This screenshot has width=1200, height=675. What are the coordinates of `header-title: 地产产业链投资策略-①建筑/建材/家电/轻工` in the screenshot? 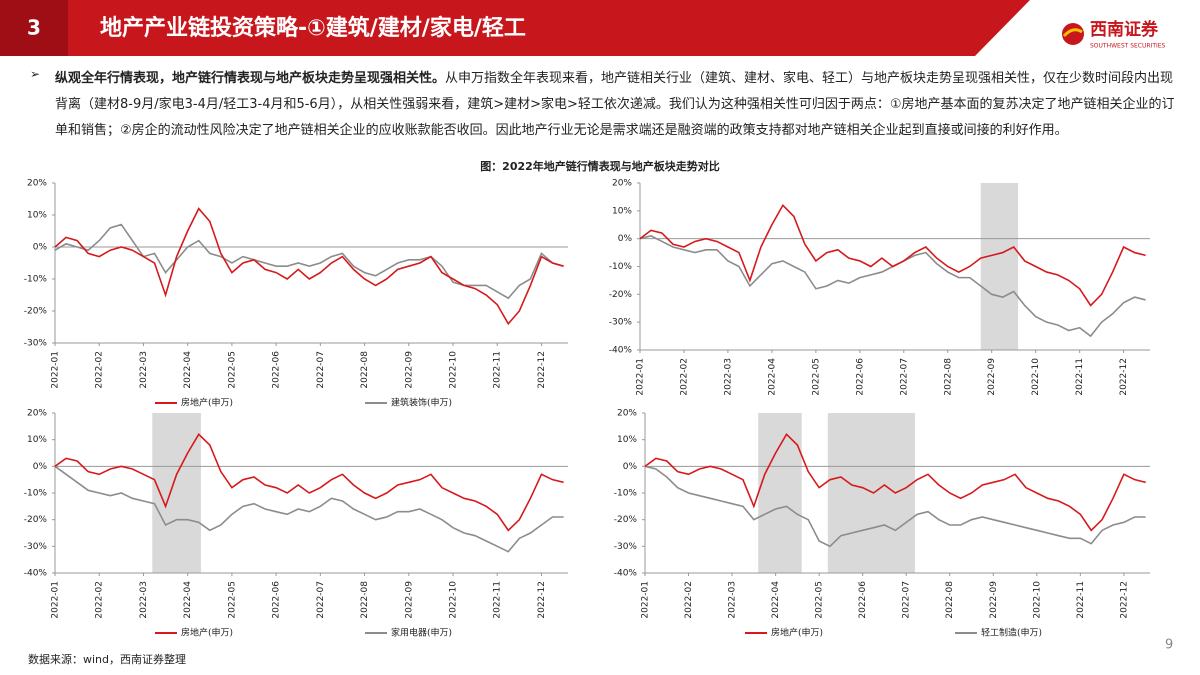 It's located at (313, 28).